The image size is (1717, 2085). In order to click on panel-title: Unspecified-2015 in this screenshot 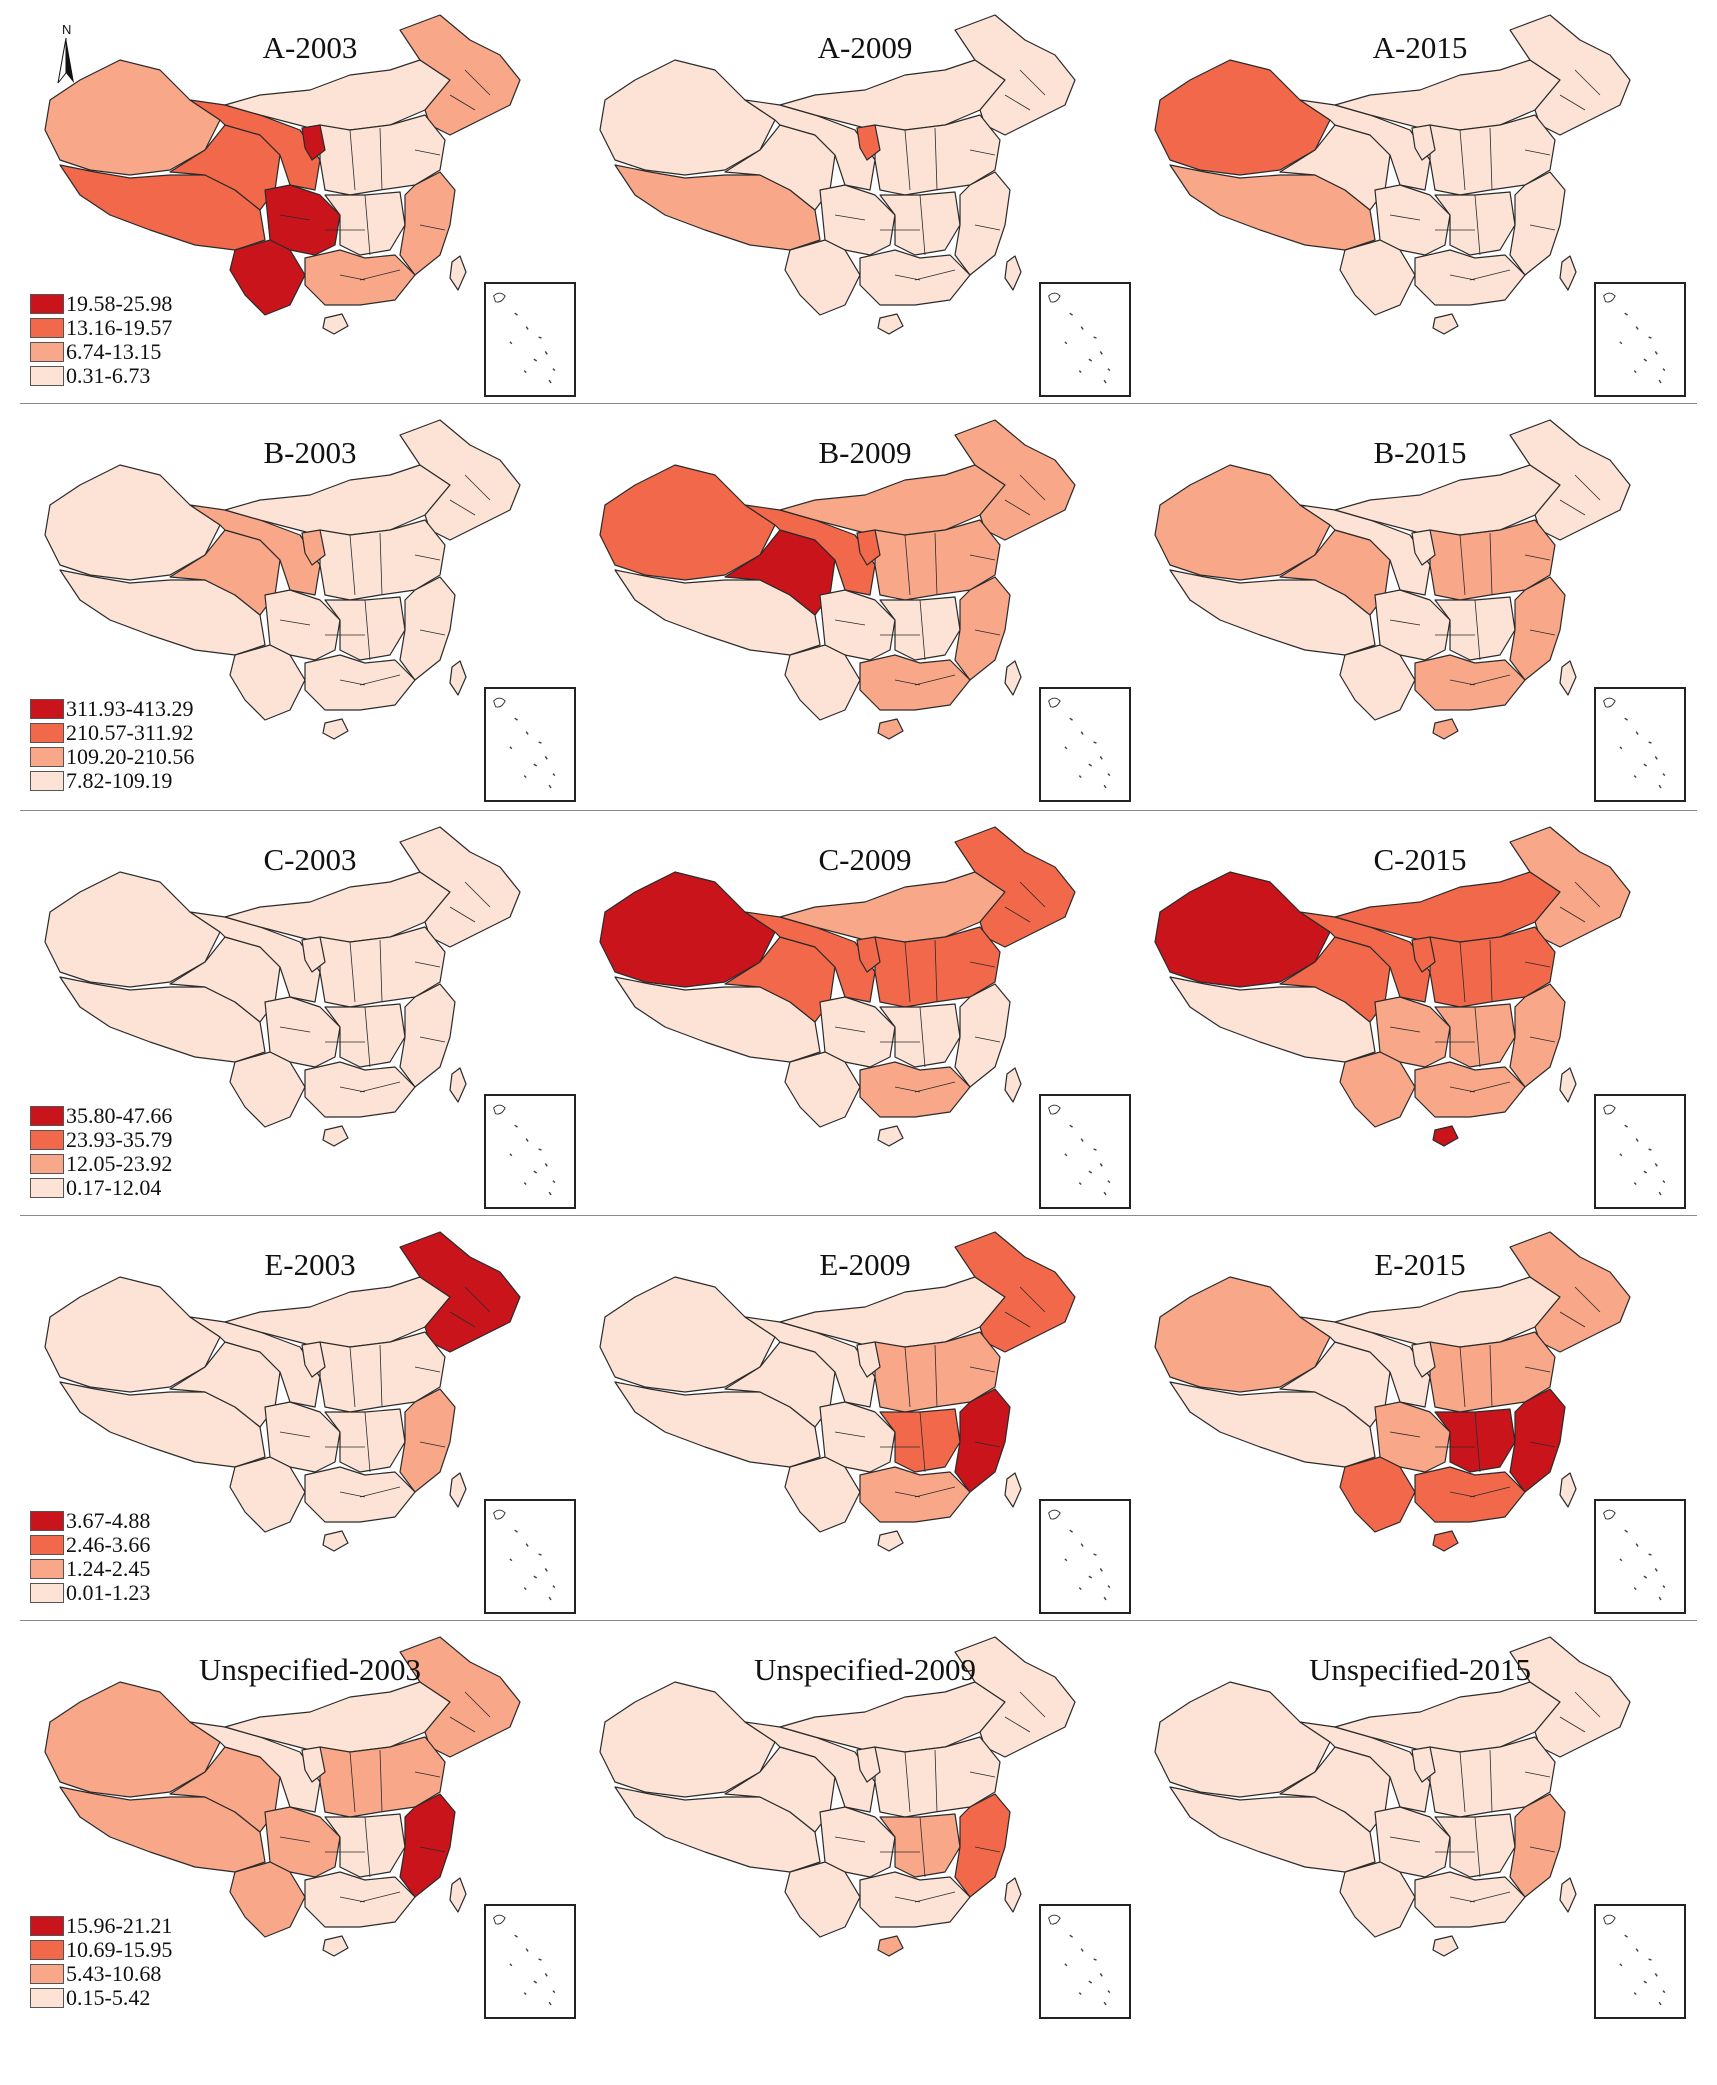, I will do `click(1420, 1669)`.